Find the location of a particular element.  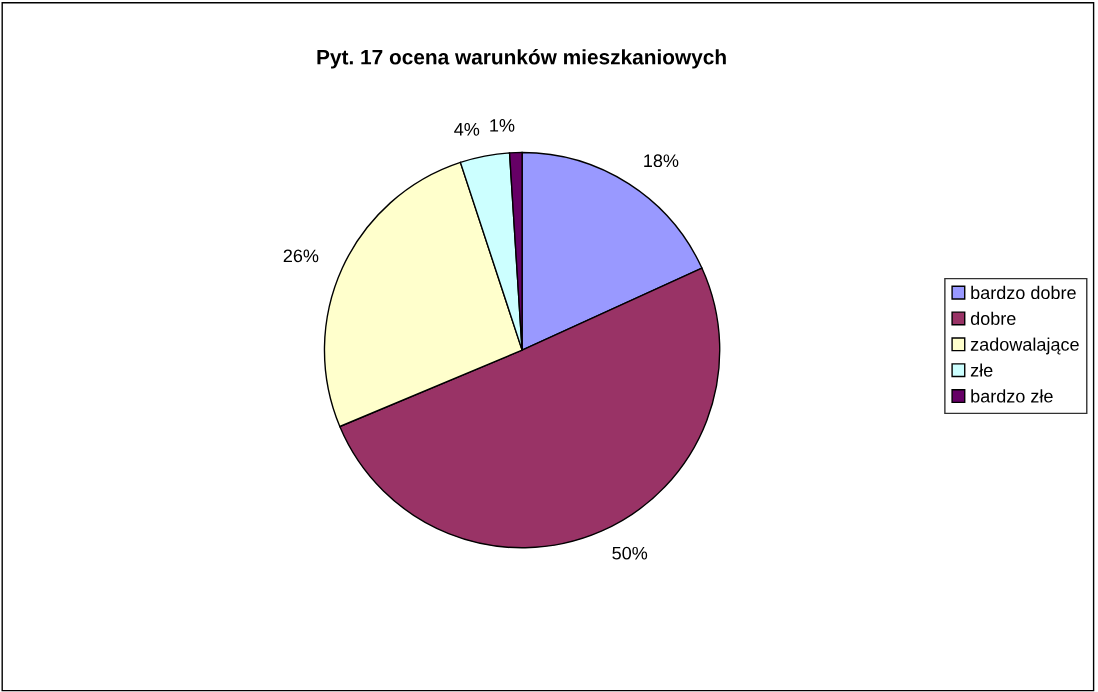

legend-label: zadowalające is located at coordinates (1024, 346).